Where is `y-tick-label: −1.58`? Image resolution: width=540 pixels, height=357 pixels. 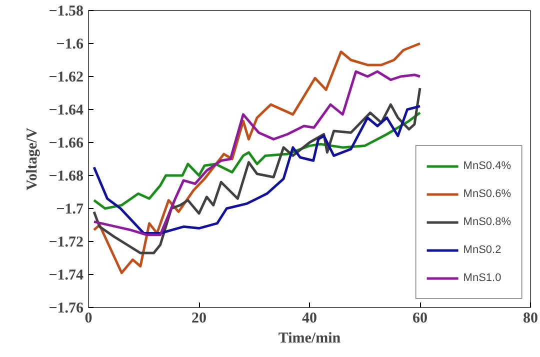
y-tick-label: −1.58 is located at coordinates (66, 12).